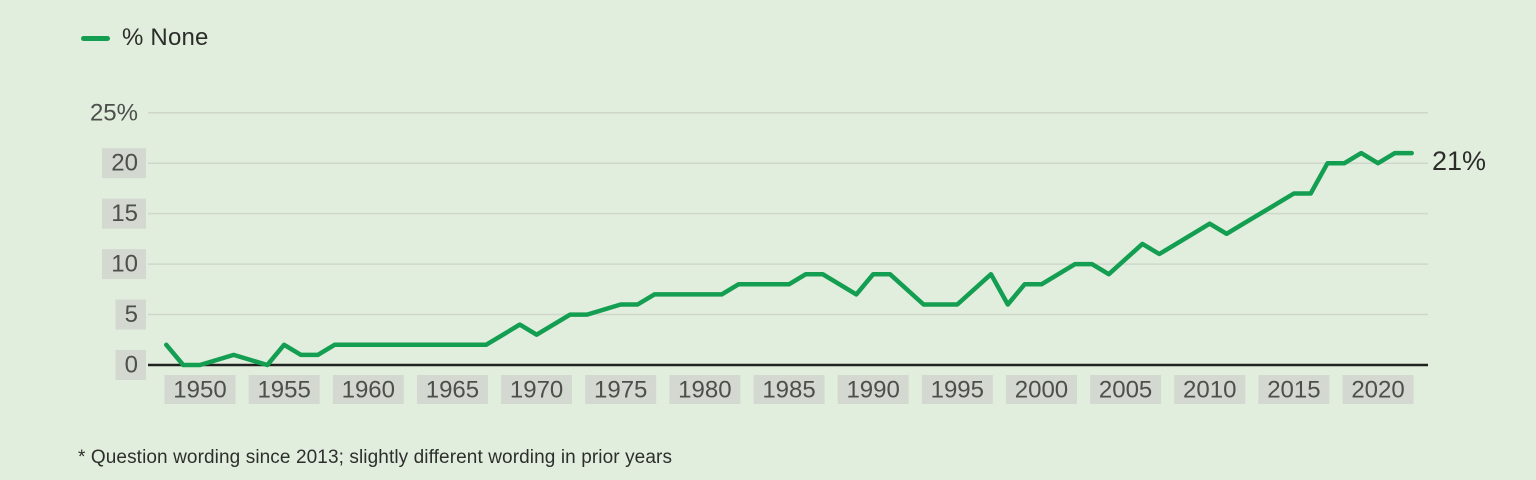 The height and width of the screenshot is (480, 1536). I want to click on x-tick-box-2020, so click(1378, 389).